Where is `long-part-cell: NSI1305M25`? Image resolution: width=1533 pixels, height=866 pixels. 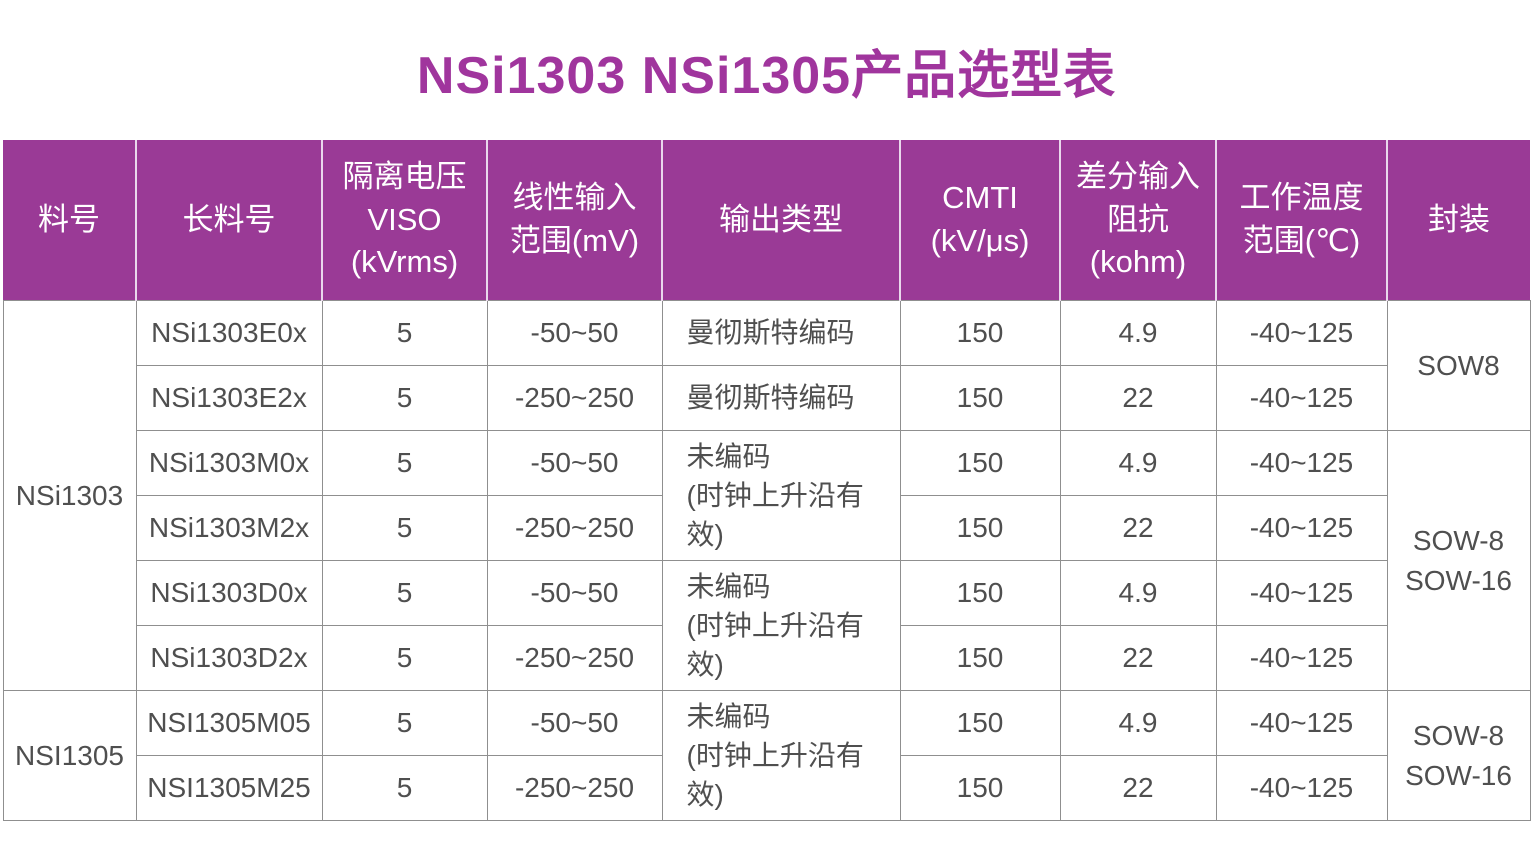
long-part-cell: NSI1305M25 is located at coordinates (229, 788).